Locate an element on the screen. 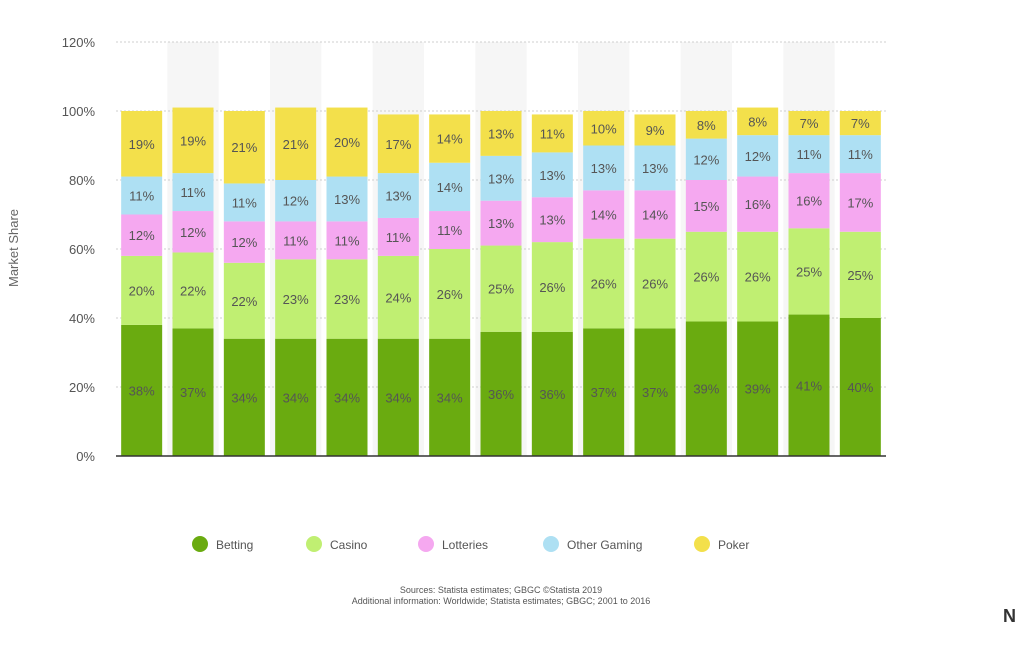 The image size is (1024, 646). y-tick-label: 40% is located at coordinates (82, 318).